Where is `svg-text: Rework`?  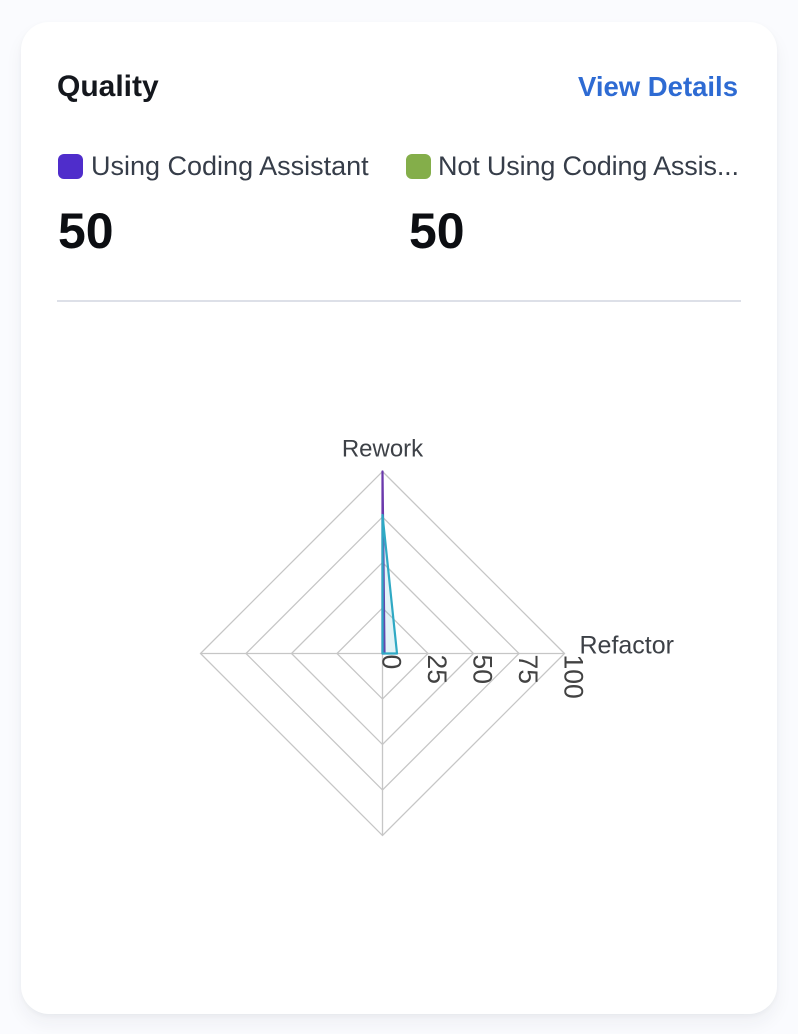 svg-text: Rework is located at coordinates (383, 448).